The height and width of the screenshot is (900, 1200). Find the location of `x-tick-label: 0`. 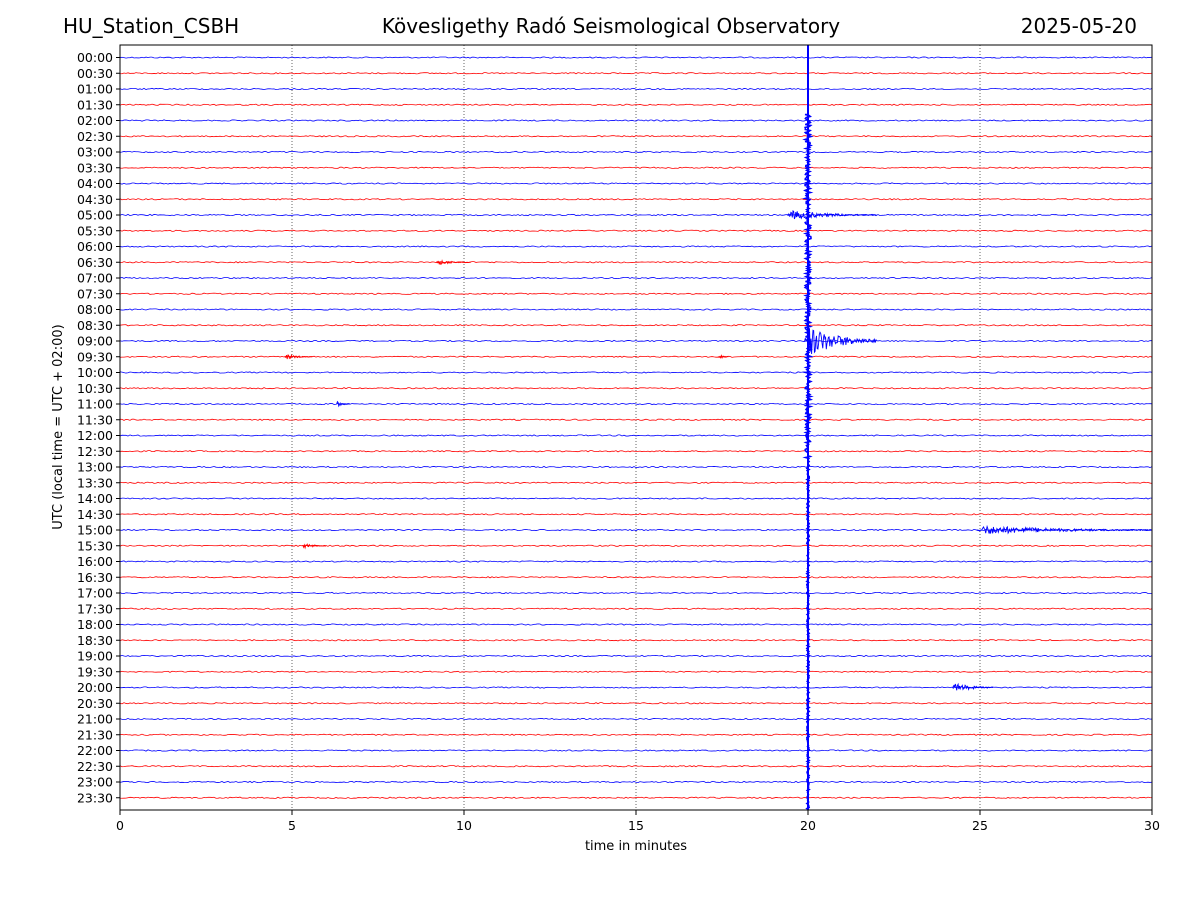

x-tick-label: 0 is located at coordinates (120, 825).